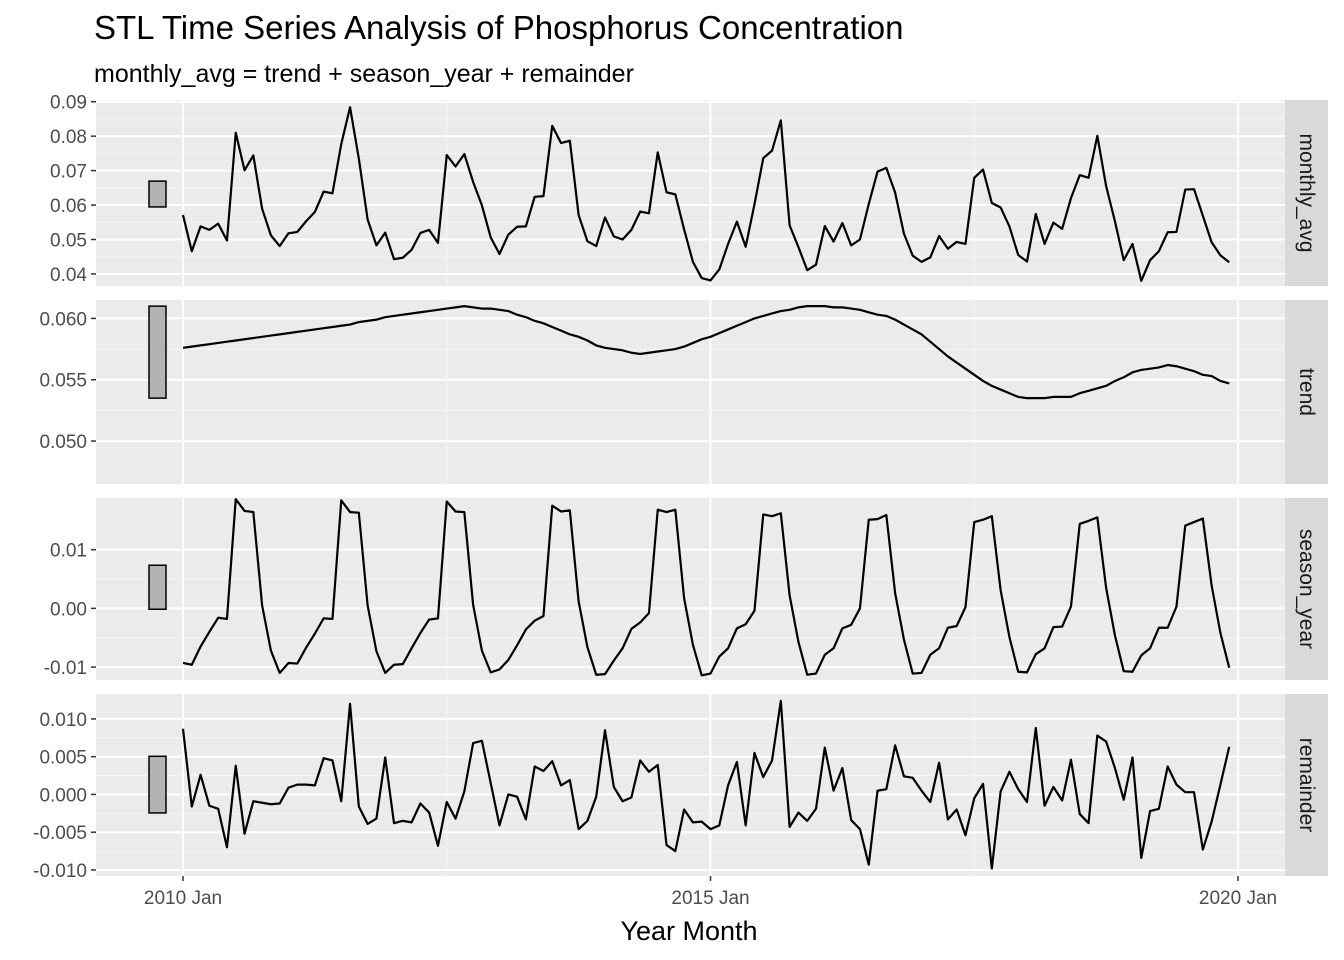 This screenshot has width=1344, height=960. Describe the element at coordinates (60, 871) in the screenshot. I see `y-tick-label: -0.010` at that location.